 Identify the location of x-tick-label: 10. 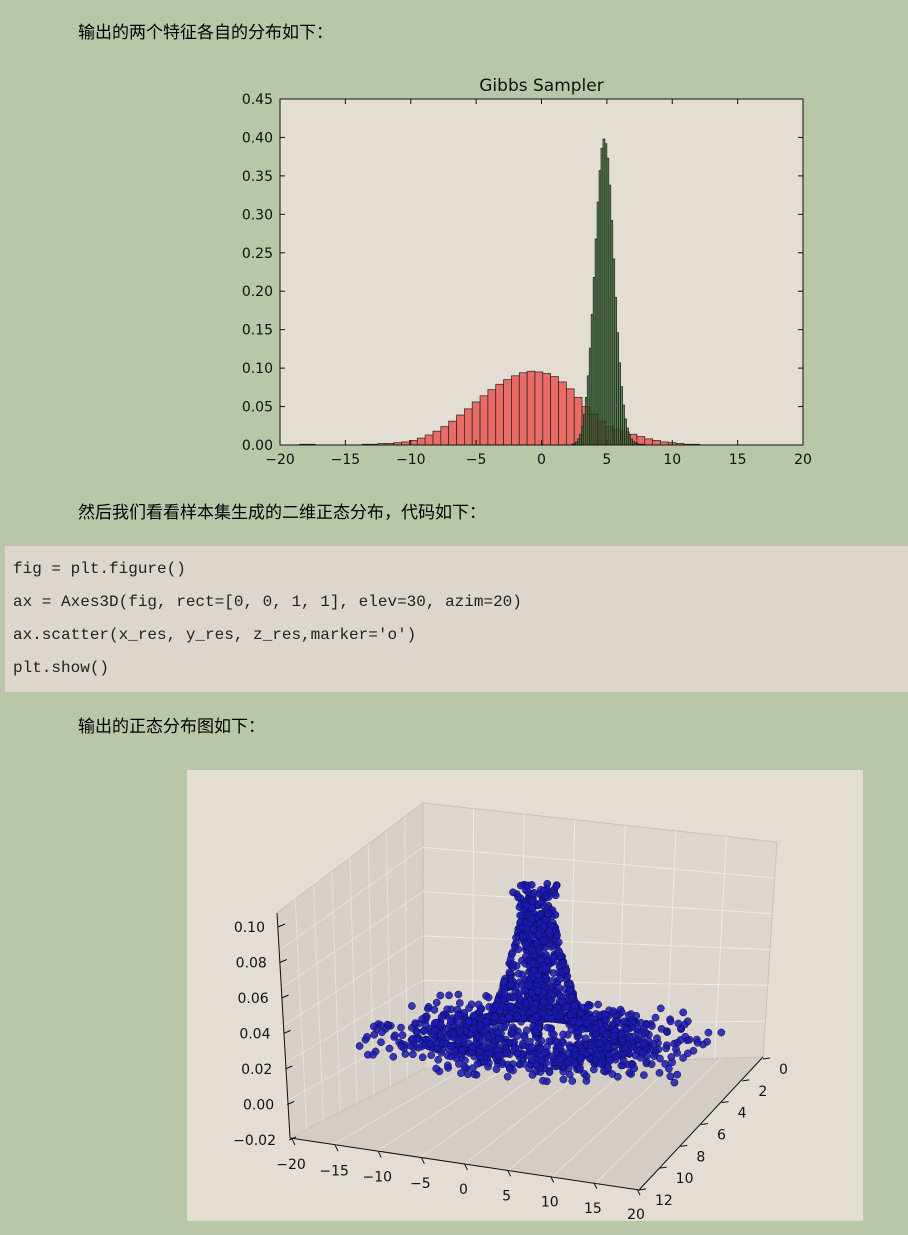
(550, 1203).